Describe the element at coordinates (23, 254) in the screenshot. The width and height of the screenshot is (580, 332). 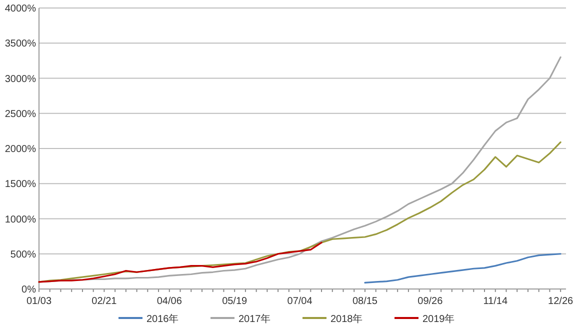
I see `y-tick-label: 500%` at that location.